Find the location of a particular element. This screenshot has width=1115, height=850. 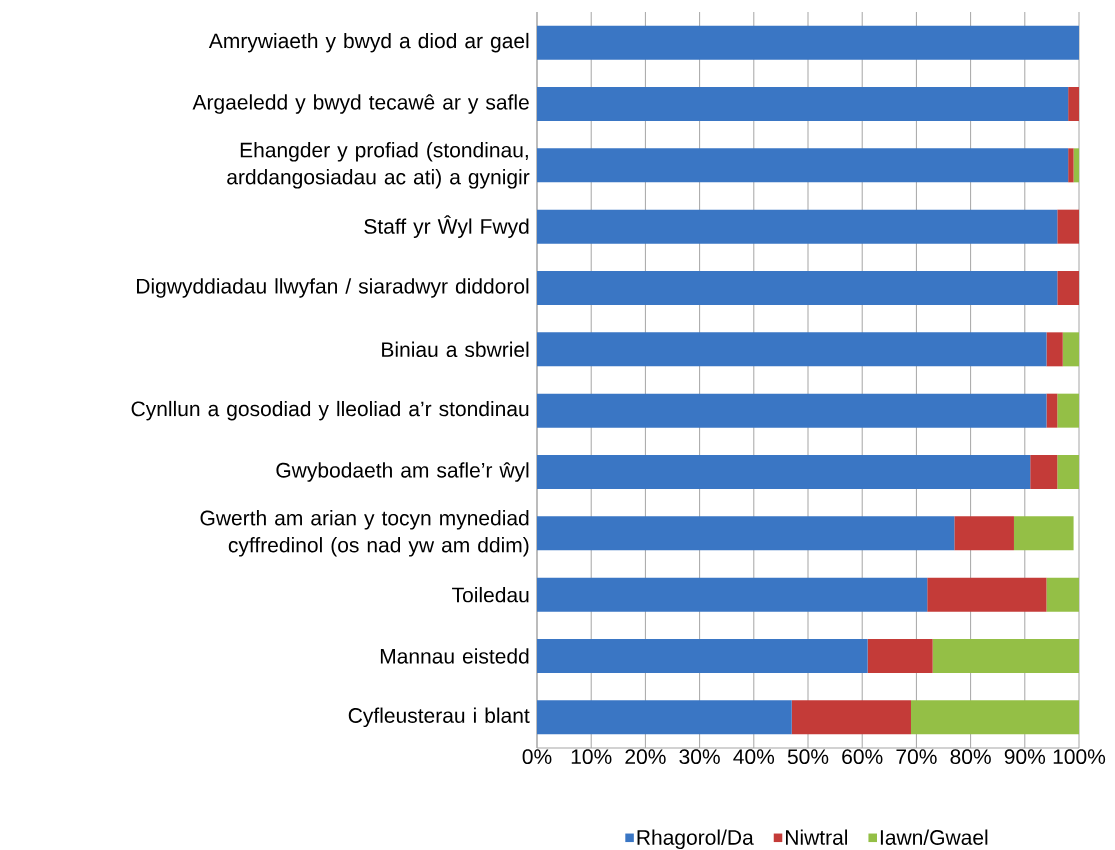

y-tick-label: Gwybodaeth am safle’r ŵyl is located at coordinates (402, 472).